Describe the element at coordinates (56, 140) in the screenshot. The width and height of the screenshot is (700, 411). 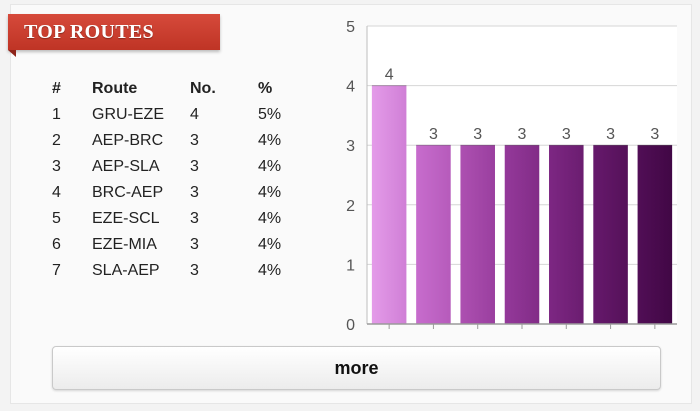
I see `cell-rank: 2` at that location.